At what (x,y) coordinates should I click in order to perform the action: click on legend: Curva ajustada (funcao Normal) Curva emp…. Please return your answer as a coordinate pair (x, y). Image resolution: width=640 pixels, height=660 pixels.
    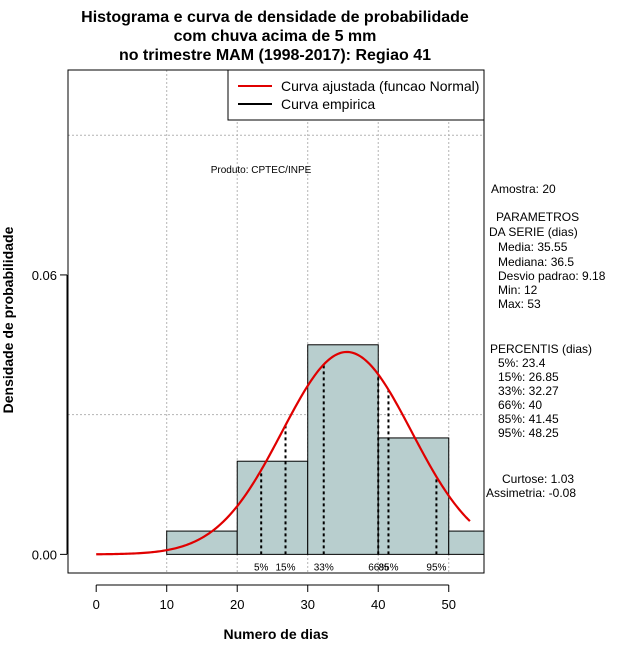
    Looking at the image, I should click on (356, 95).